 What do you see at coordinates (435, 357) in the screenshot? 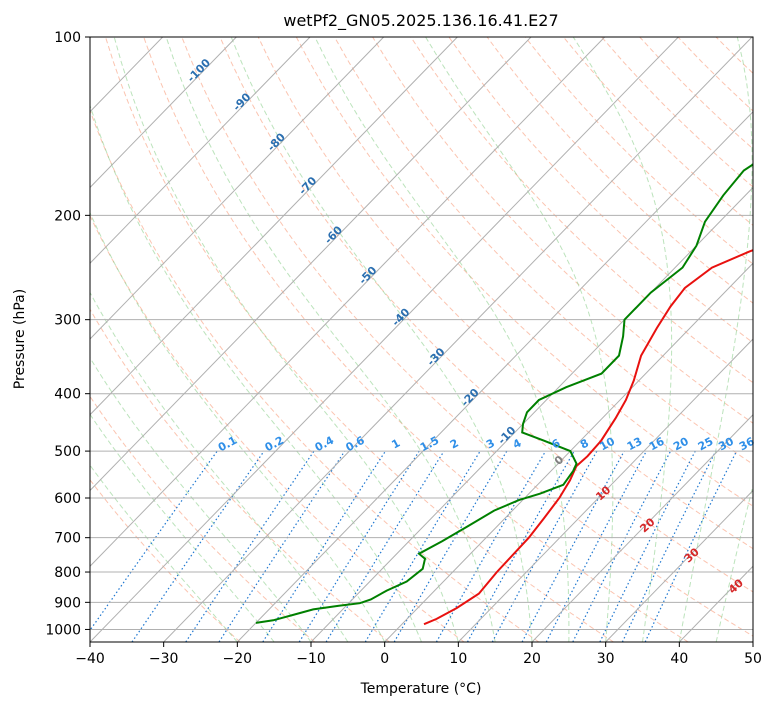
I see `isotherm-label: -30` at bounding box center [435, 357].